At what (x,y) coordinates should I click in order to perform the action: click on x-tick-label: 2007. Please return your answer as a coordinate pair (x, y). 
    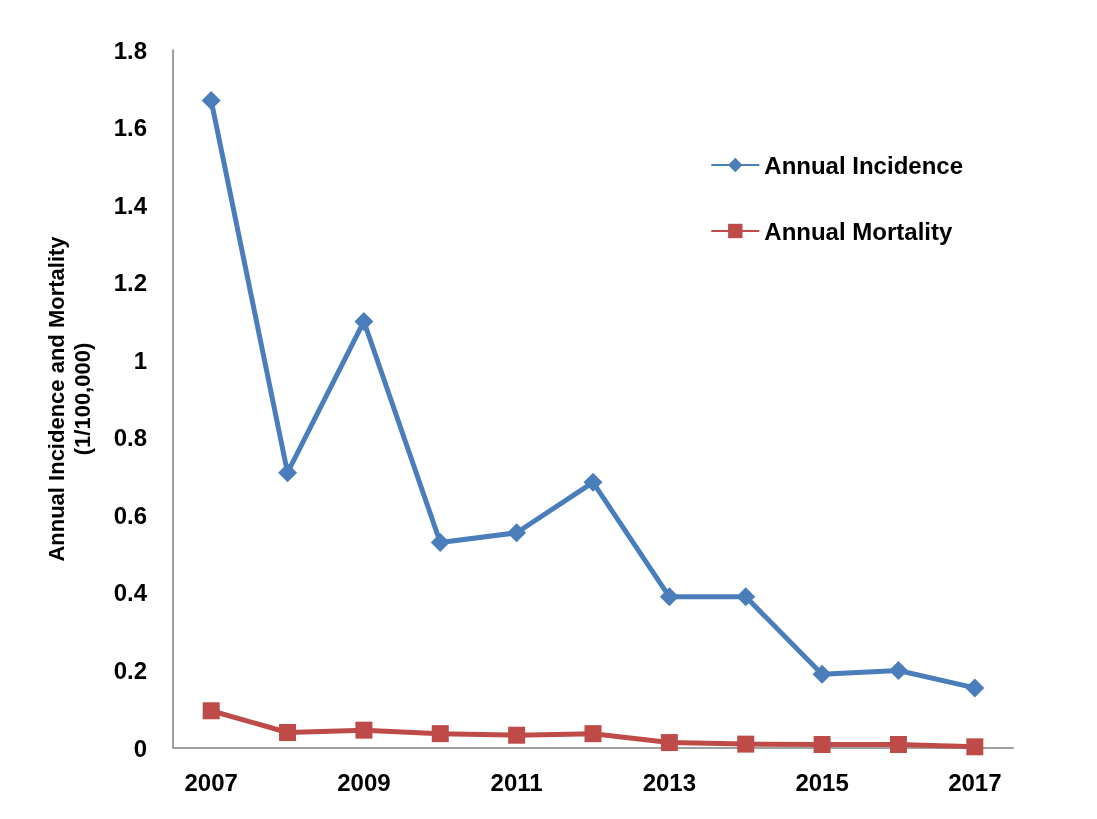
    Looking at the image, I should click on (211, 782).